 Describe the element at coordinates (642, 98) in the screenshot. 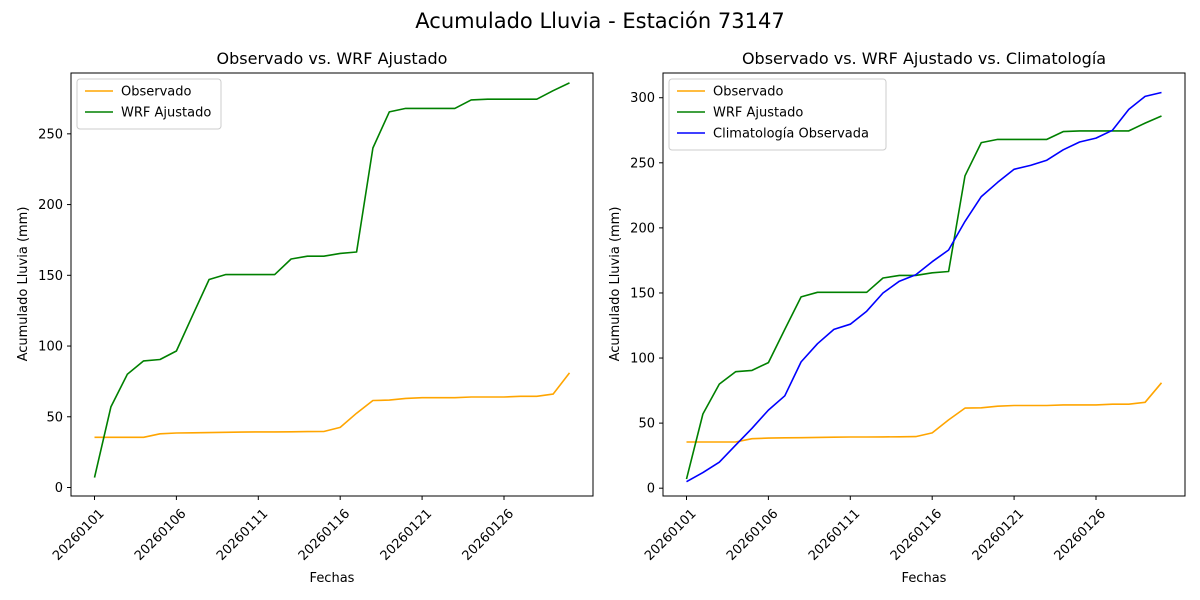

I see `right-y-tick-label: 300` at that location.